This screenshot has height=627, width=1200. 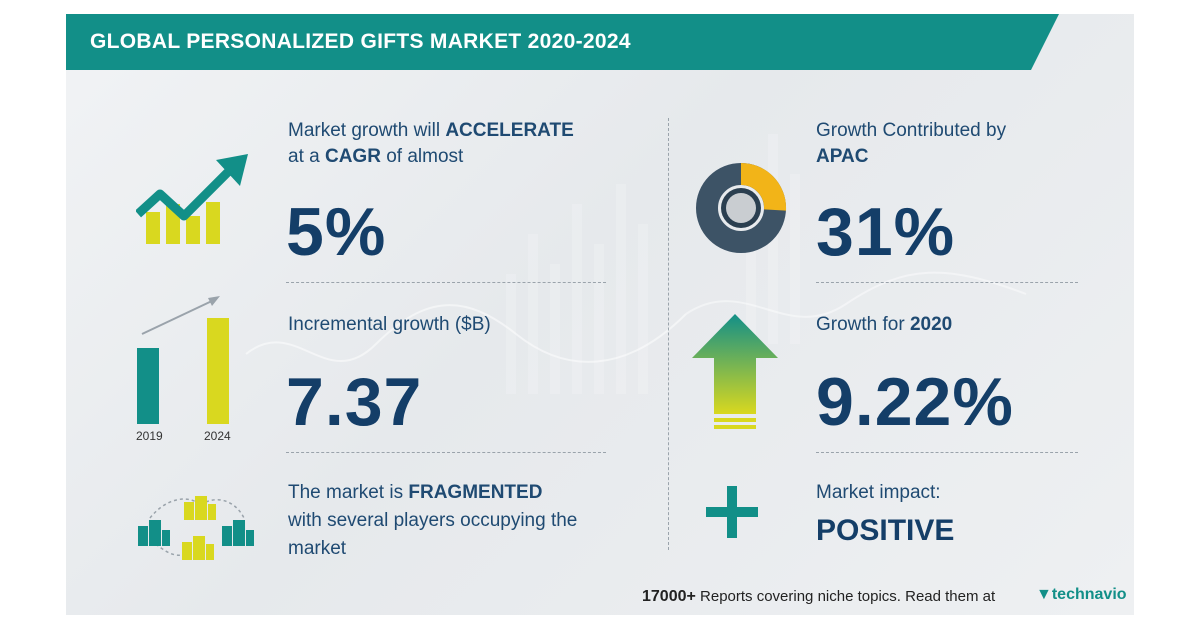 I want to click on footer-report-count: 17000+, so click(x=669, y=596).